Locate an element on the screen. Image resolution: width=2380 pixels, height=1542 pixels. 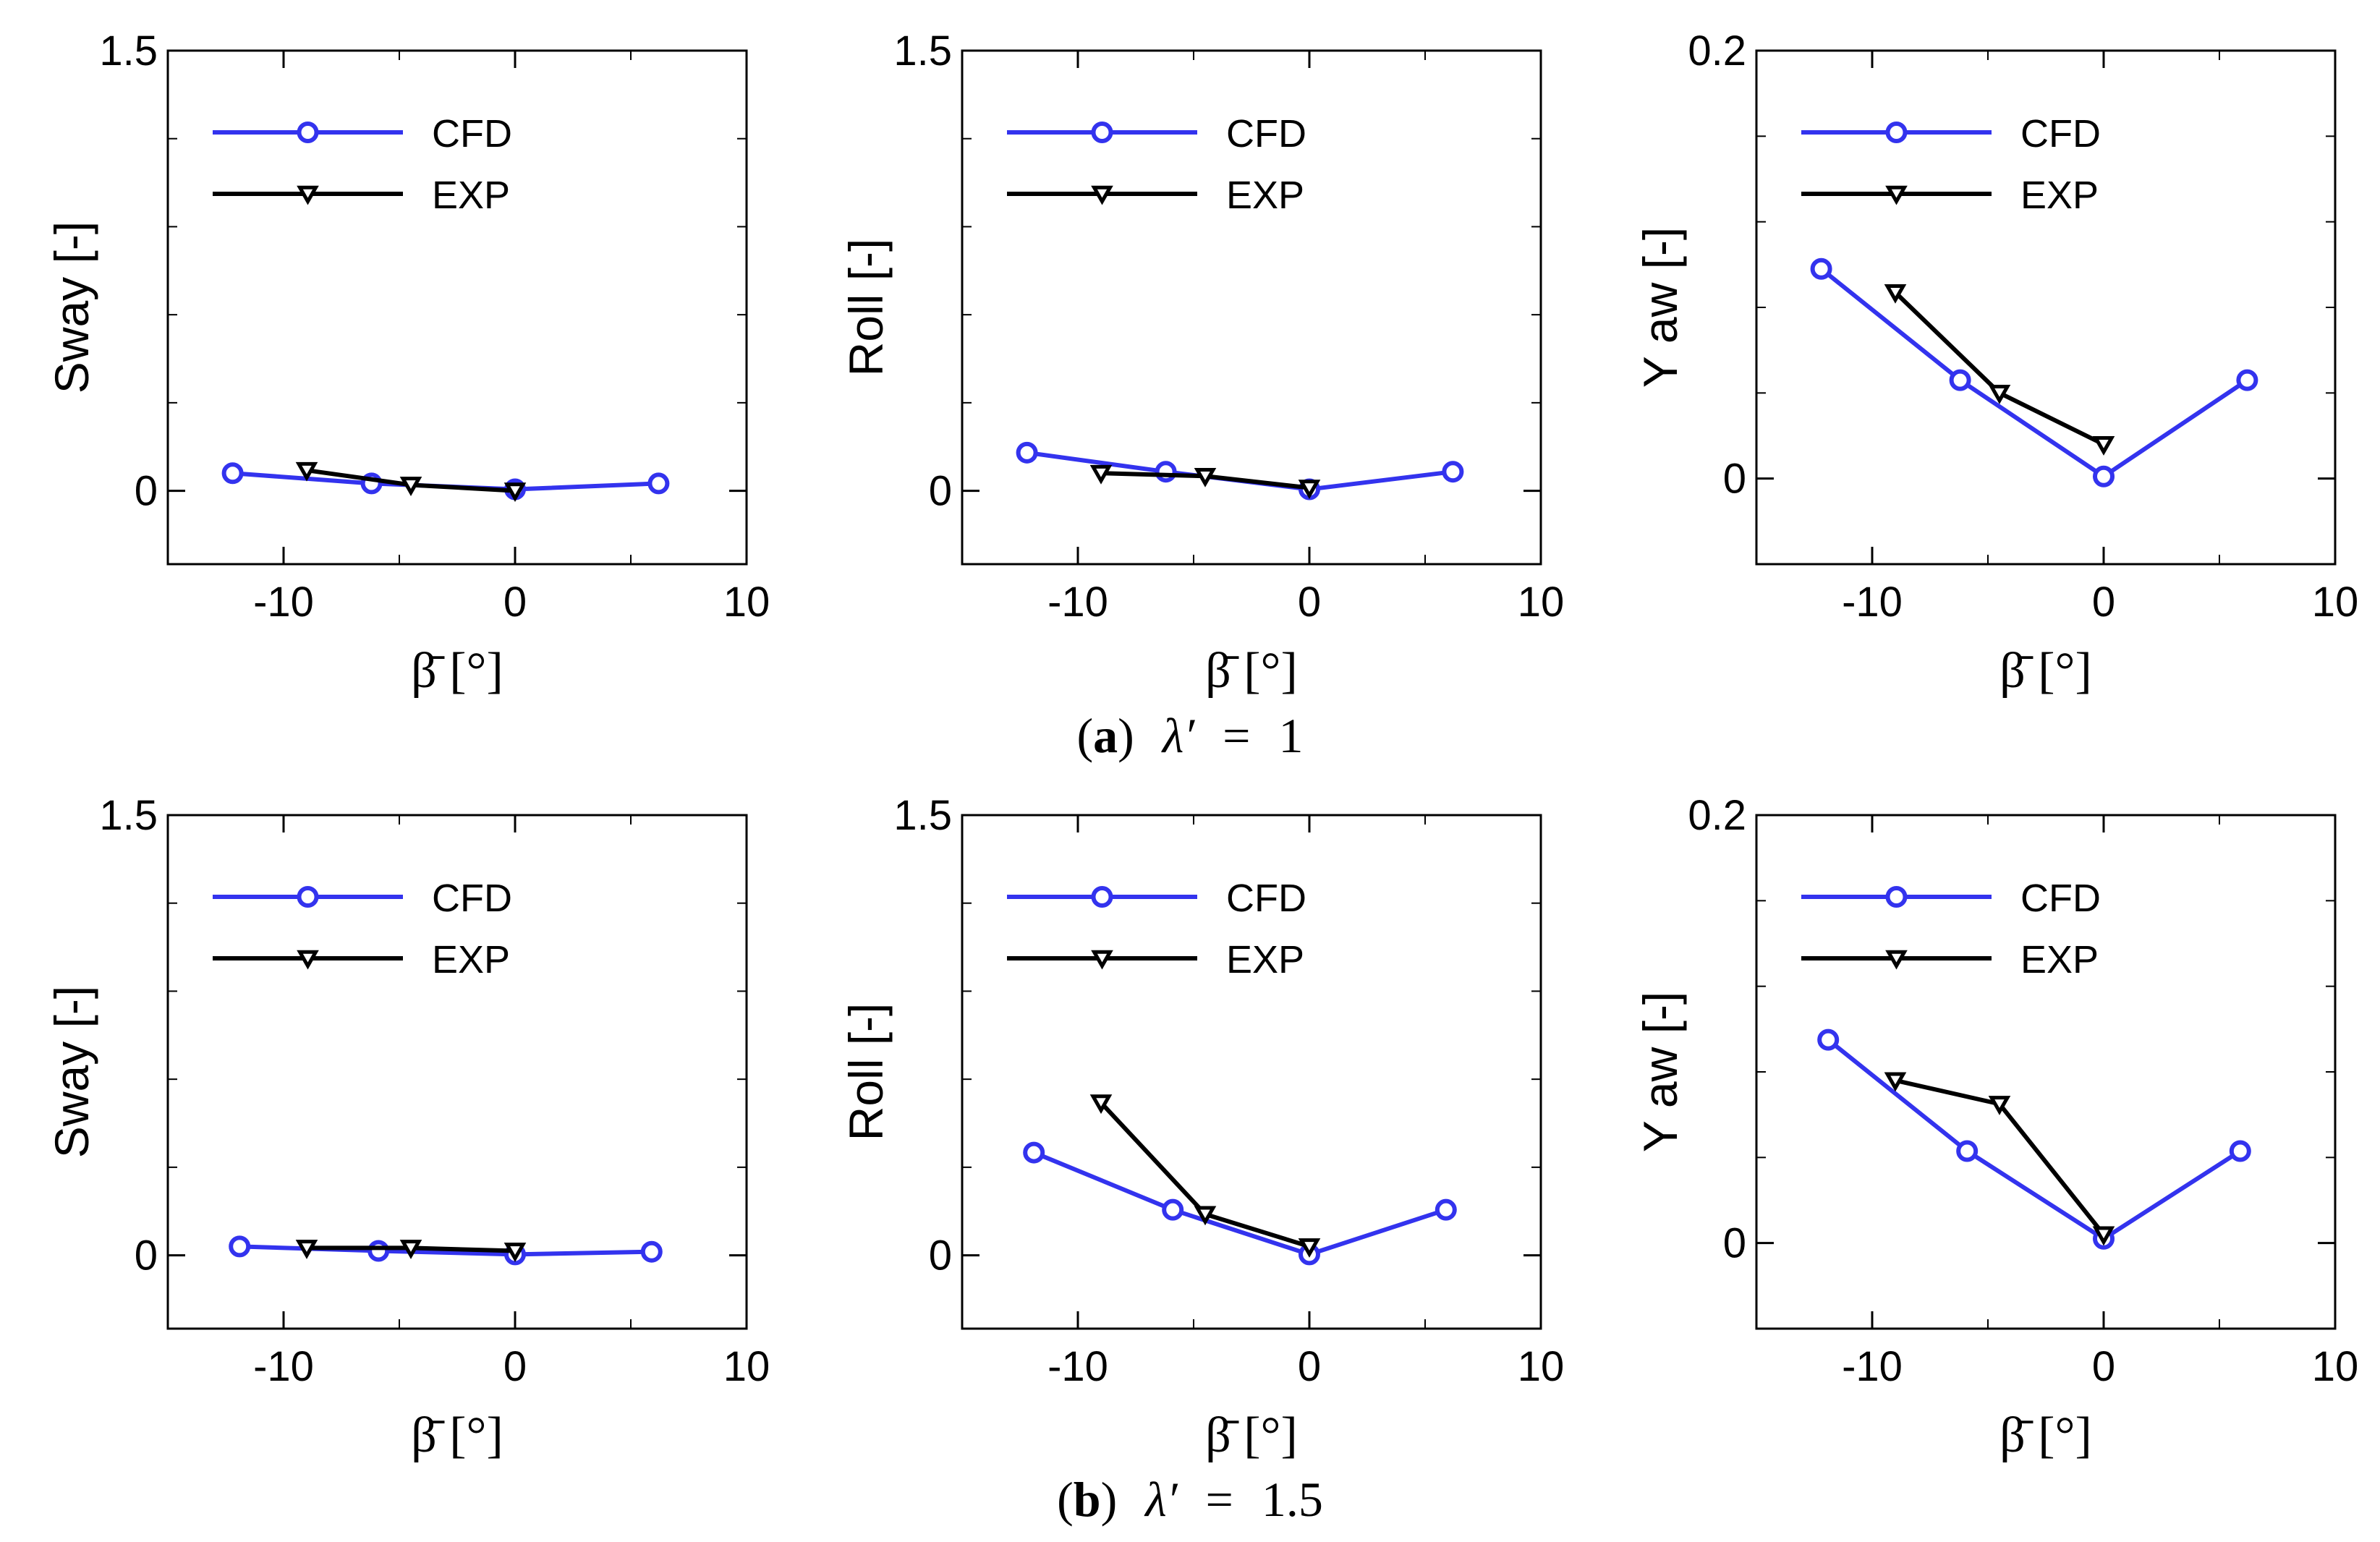
panel-4: 0 1.5 -10 0 10 Sway [-] β̄ [°] CFD EXP is located at coordinates (407, 1127).